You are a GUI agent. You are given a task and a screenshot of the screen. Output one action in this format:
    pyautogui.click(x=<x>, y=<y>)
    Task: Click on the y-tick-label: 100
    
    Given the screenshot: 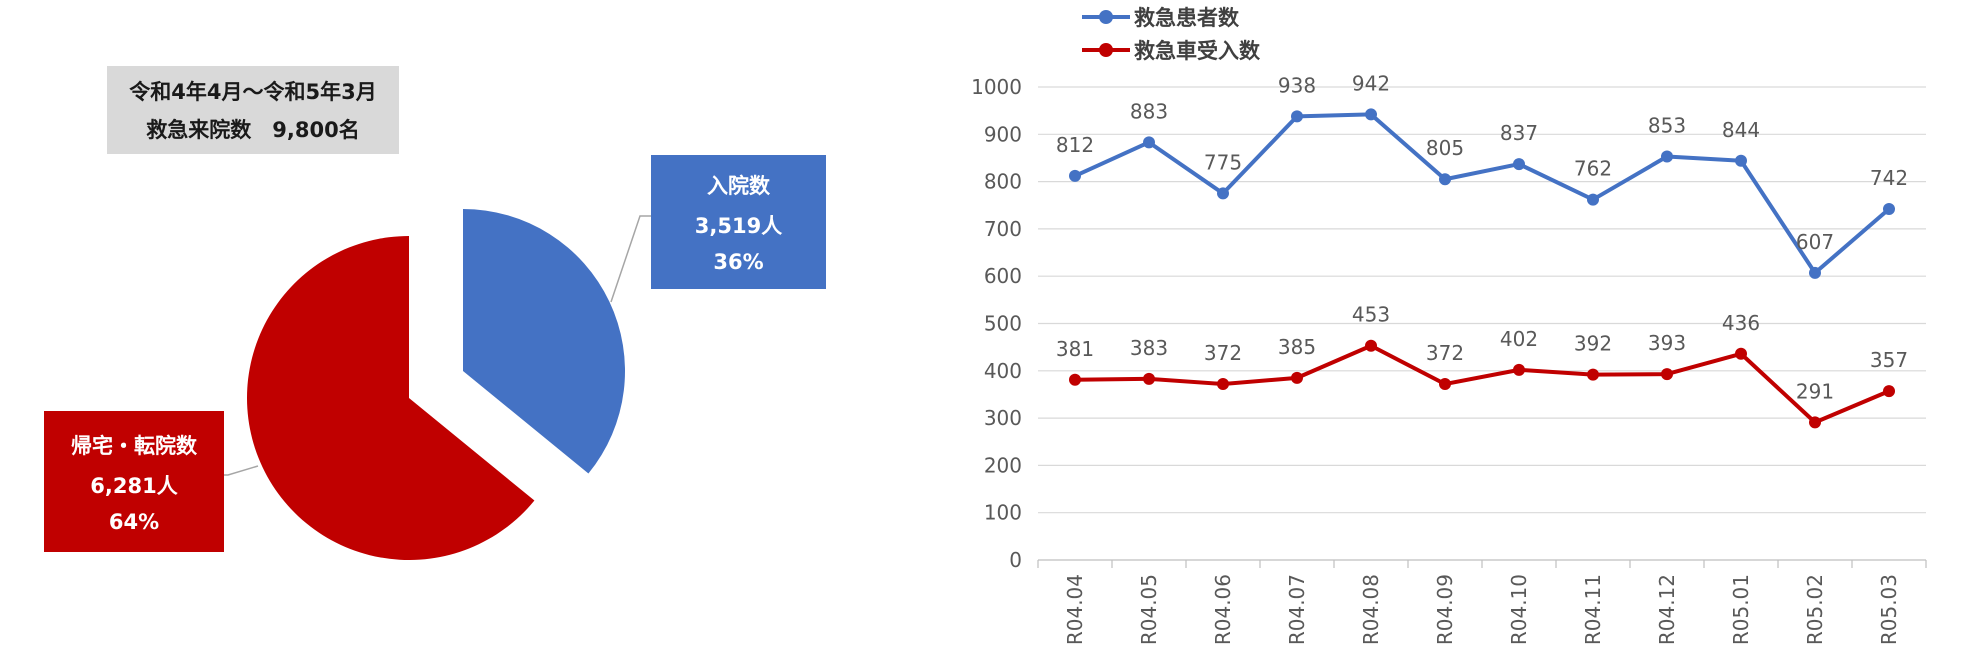 What is the action you would take?
    pyautogui.click(x=1003, y=513)
    